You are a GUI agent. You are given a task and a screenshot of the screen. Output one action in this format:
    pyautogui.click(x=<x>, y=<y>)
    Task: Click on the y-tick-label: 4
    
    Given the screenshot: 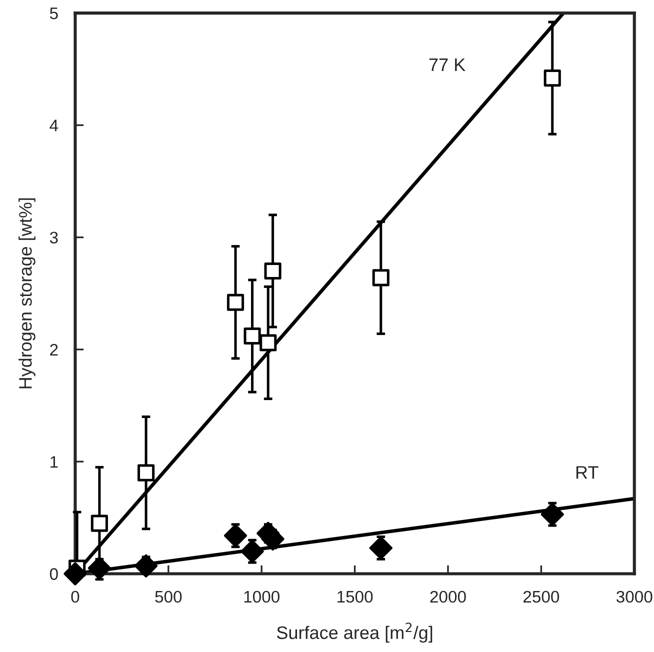 What is the action you would take?
    pyautogui.click(x=54, y=126)
    